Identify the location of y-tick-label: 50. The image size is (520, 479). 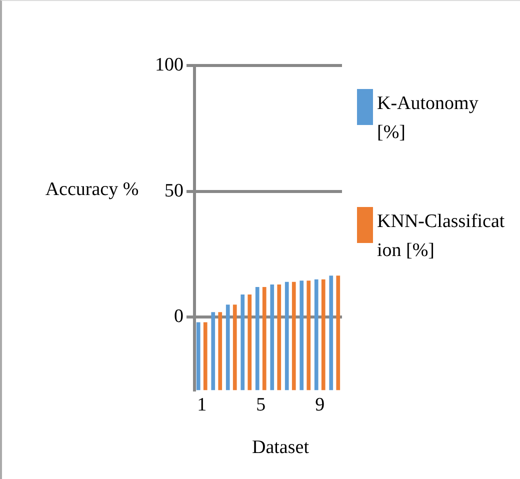
(174, 191).